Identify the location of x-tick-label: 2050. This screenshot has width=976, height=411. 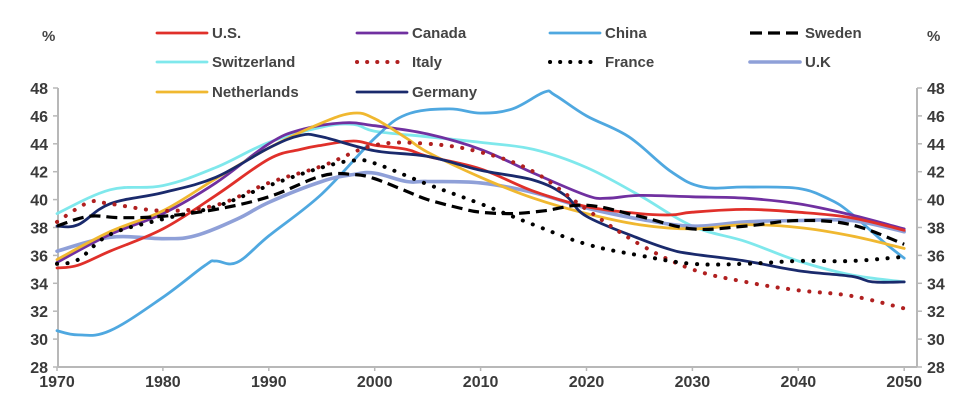
(904, 382).